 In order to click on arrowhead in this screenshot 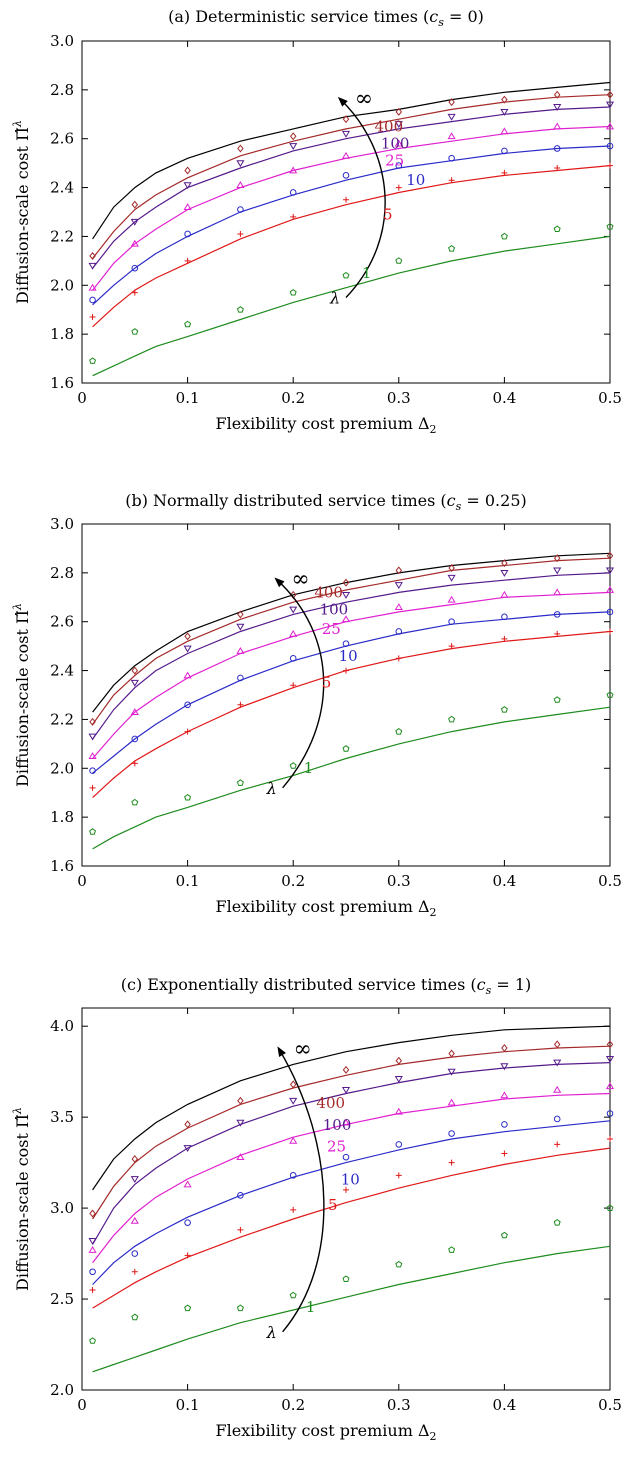, I will do `click(342, 101)`.